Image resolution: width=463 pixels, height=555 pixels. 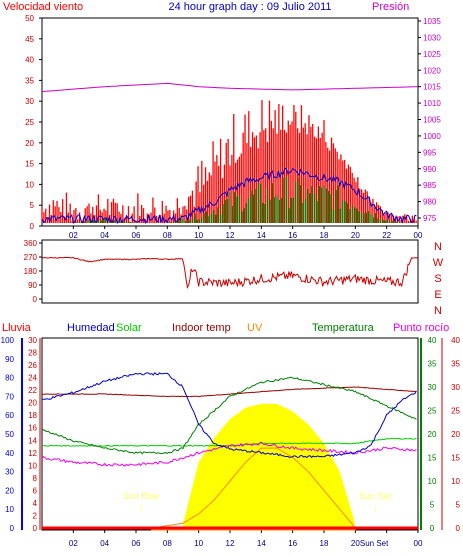 I want to click on wind-direction-line, so click(x=230, y=272).